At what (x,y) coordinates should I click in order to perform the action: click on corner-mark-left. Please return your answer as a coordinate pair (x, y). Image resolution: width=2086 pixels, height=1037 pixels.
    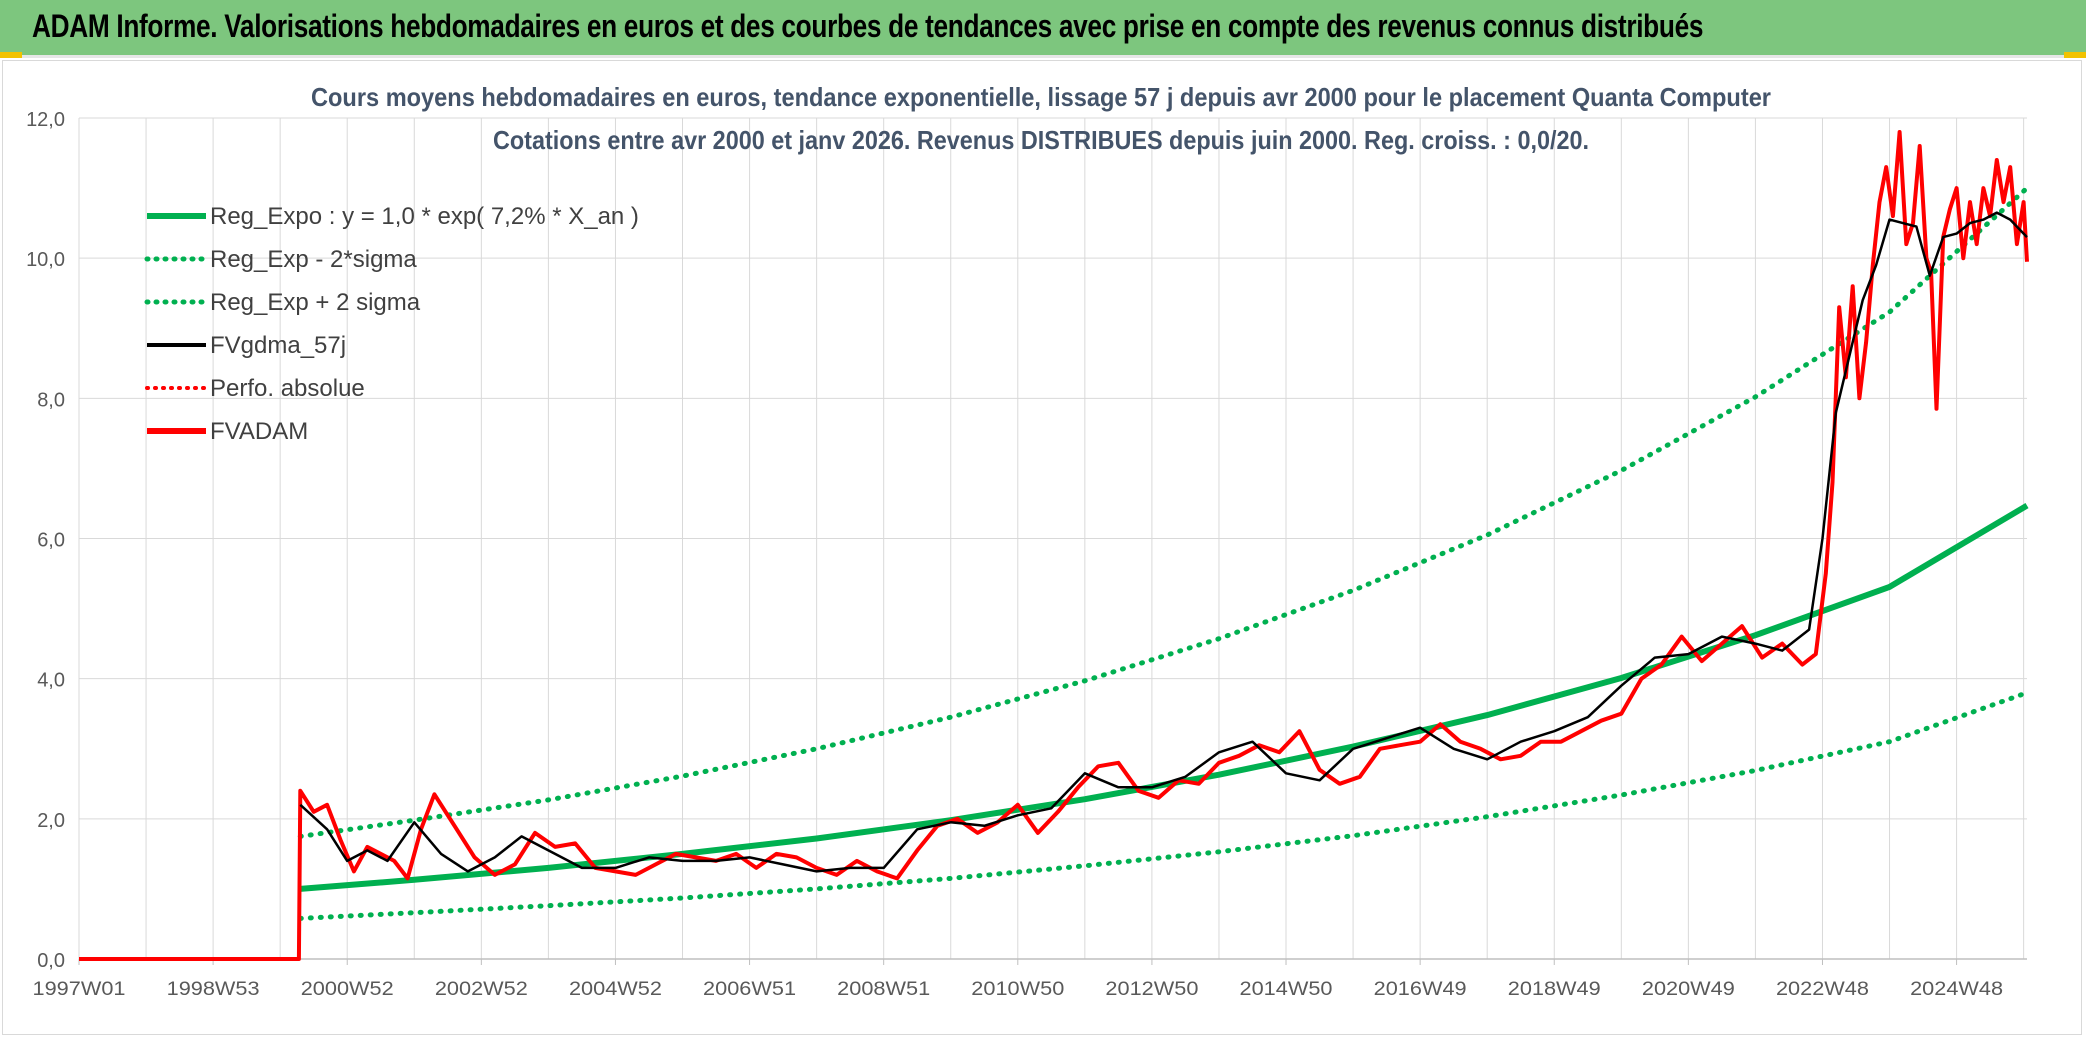
    Looking at the image, I should click on (11, 55).